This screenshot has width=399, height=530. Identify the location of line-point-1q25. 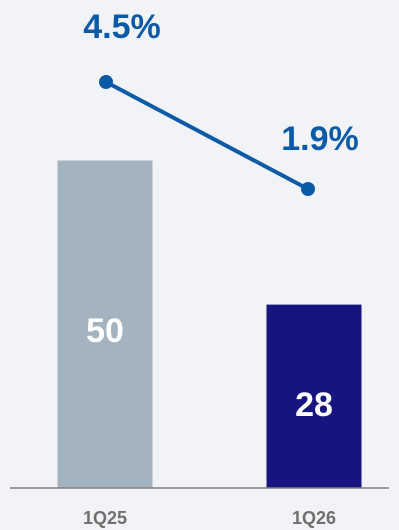
(106, 82).